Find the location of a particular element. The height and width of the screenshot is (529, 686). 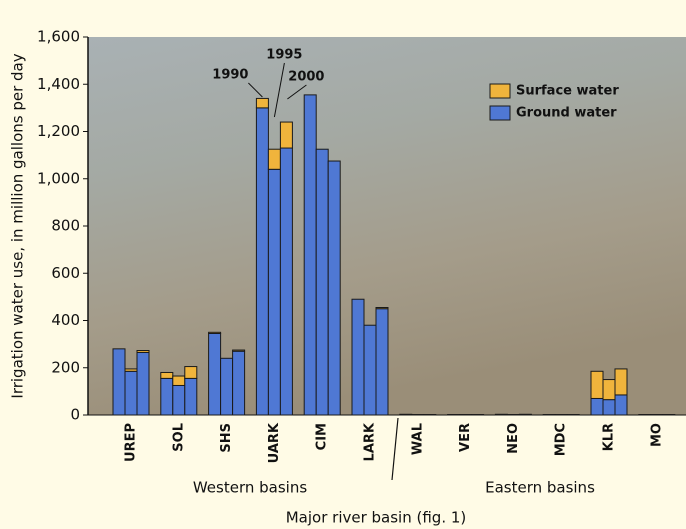

group-divider is located at coordinates (395, 449).